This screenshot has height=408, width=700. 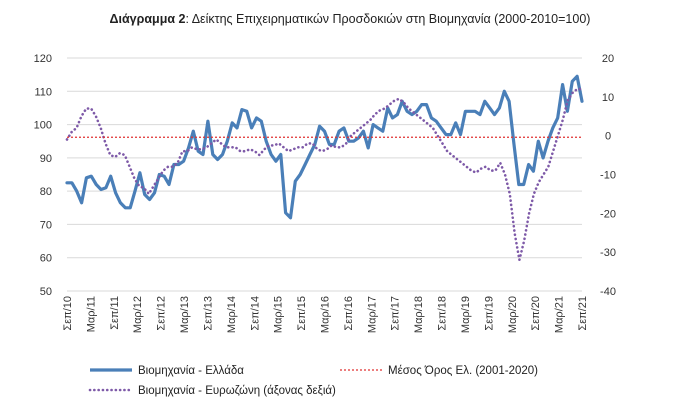 What do you see at coordinates (326, 314) in the screenshot?
I see `x-axis-tick-label: Μαρ/16` at bounding box center [326, 314].